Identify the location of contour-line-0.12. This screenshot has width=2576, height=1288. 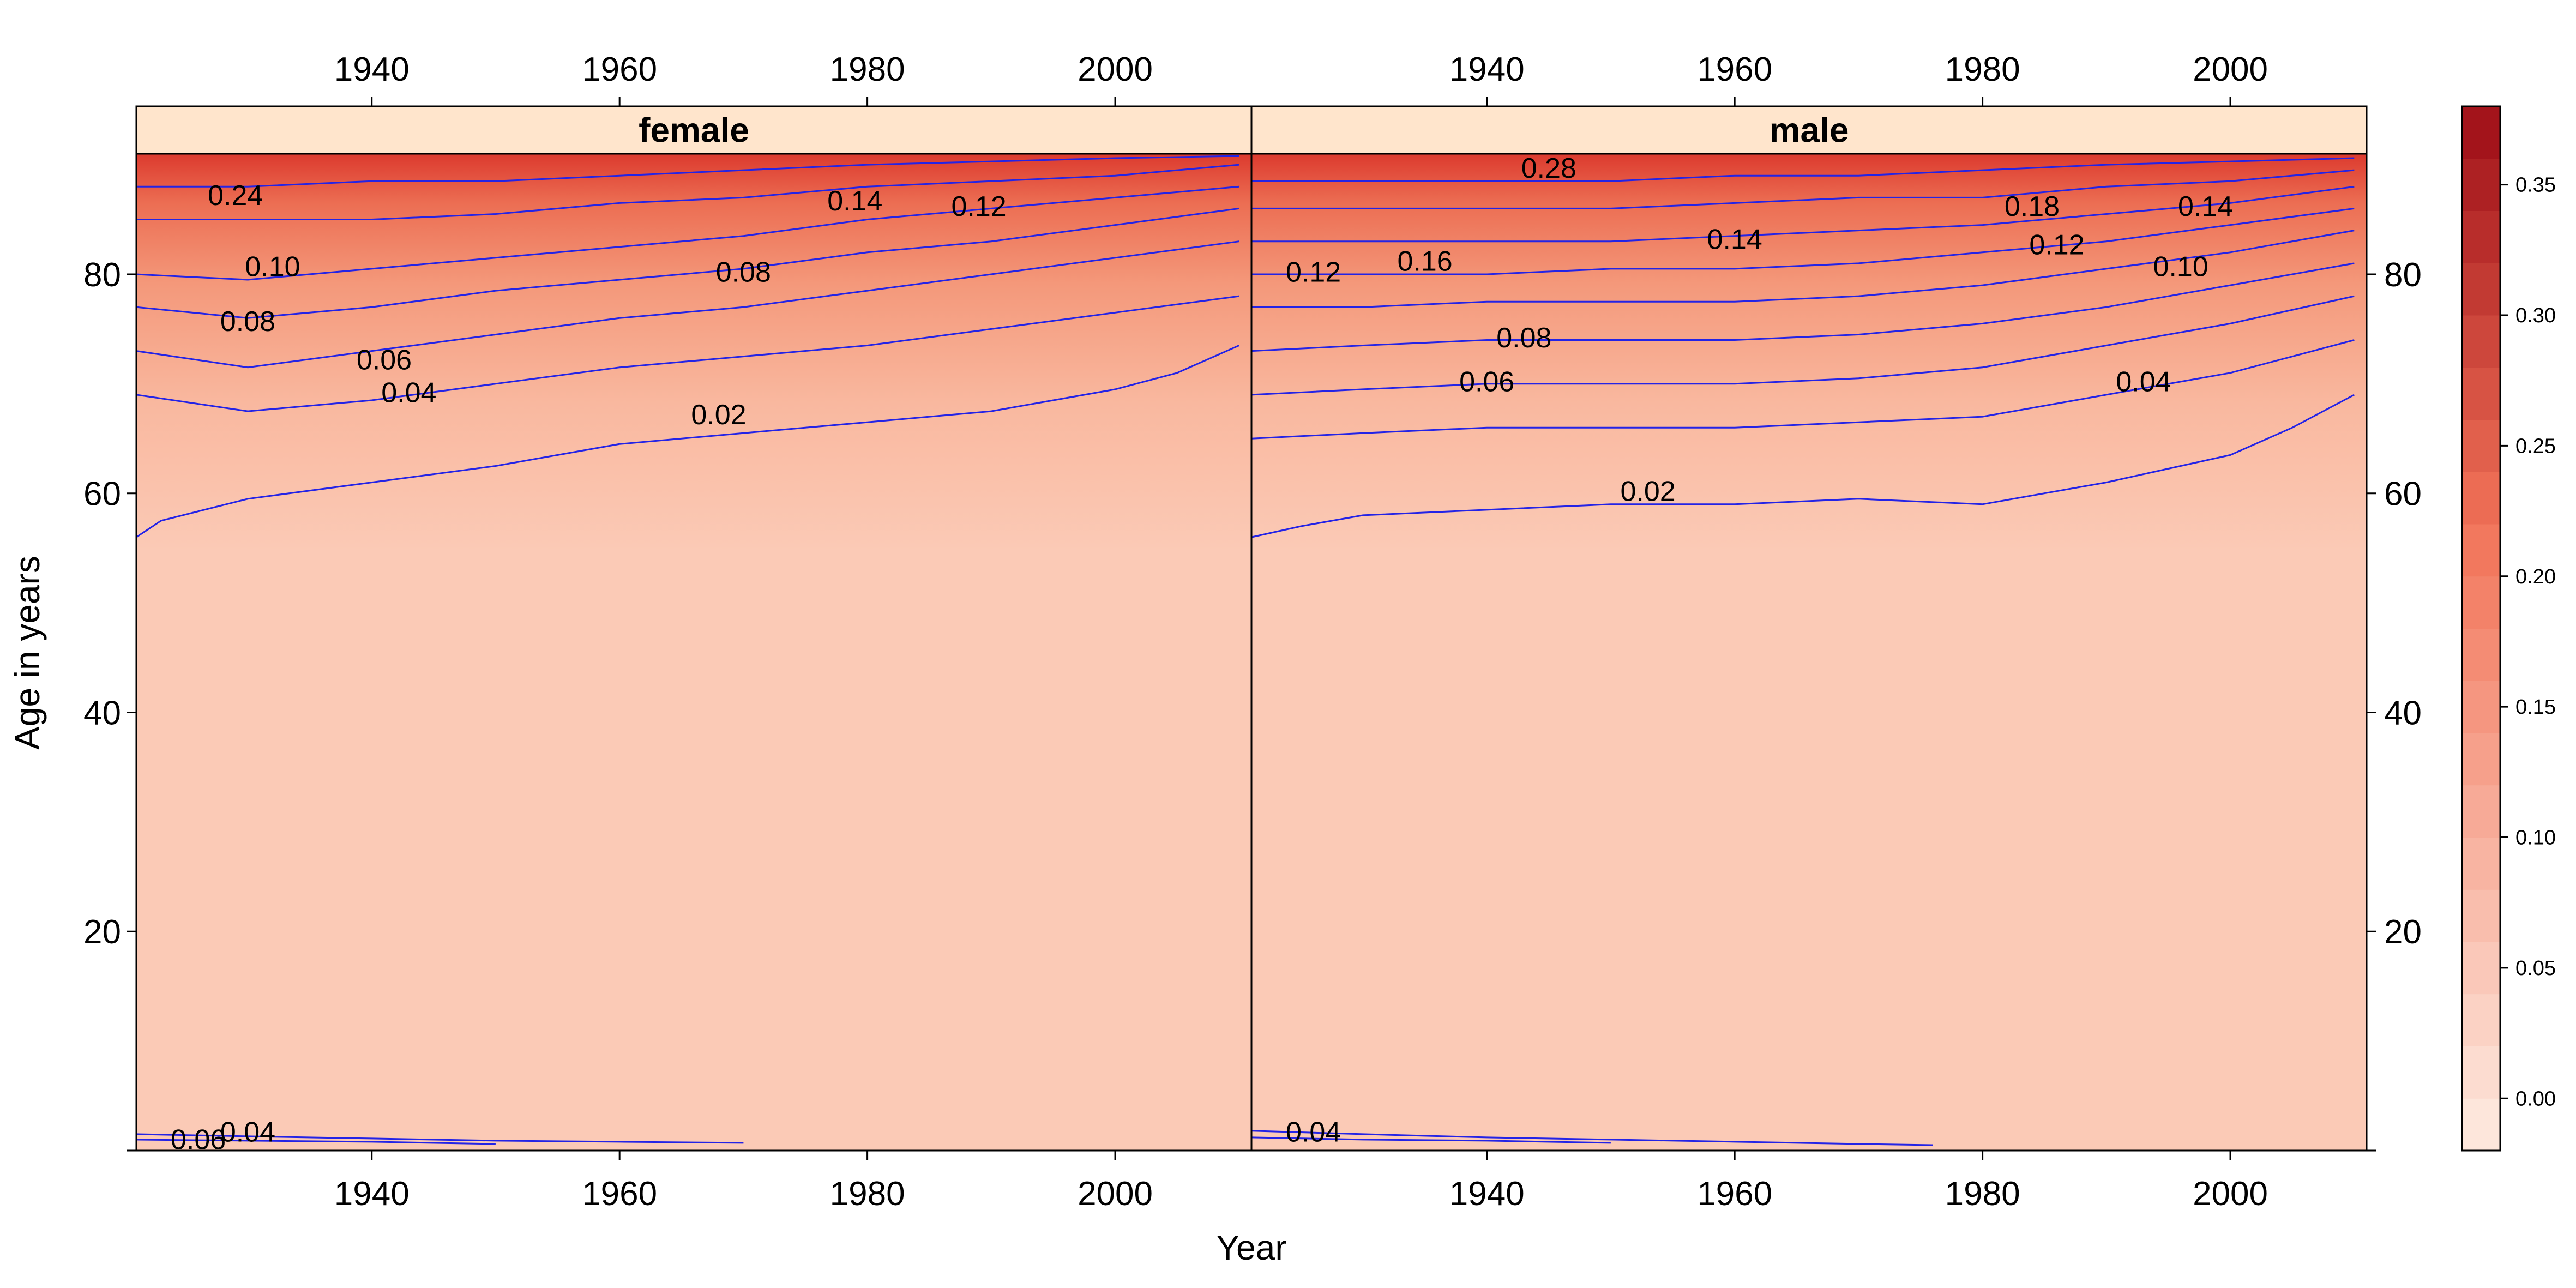
(1803, 241).